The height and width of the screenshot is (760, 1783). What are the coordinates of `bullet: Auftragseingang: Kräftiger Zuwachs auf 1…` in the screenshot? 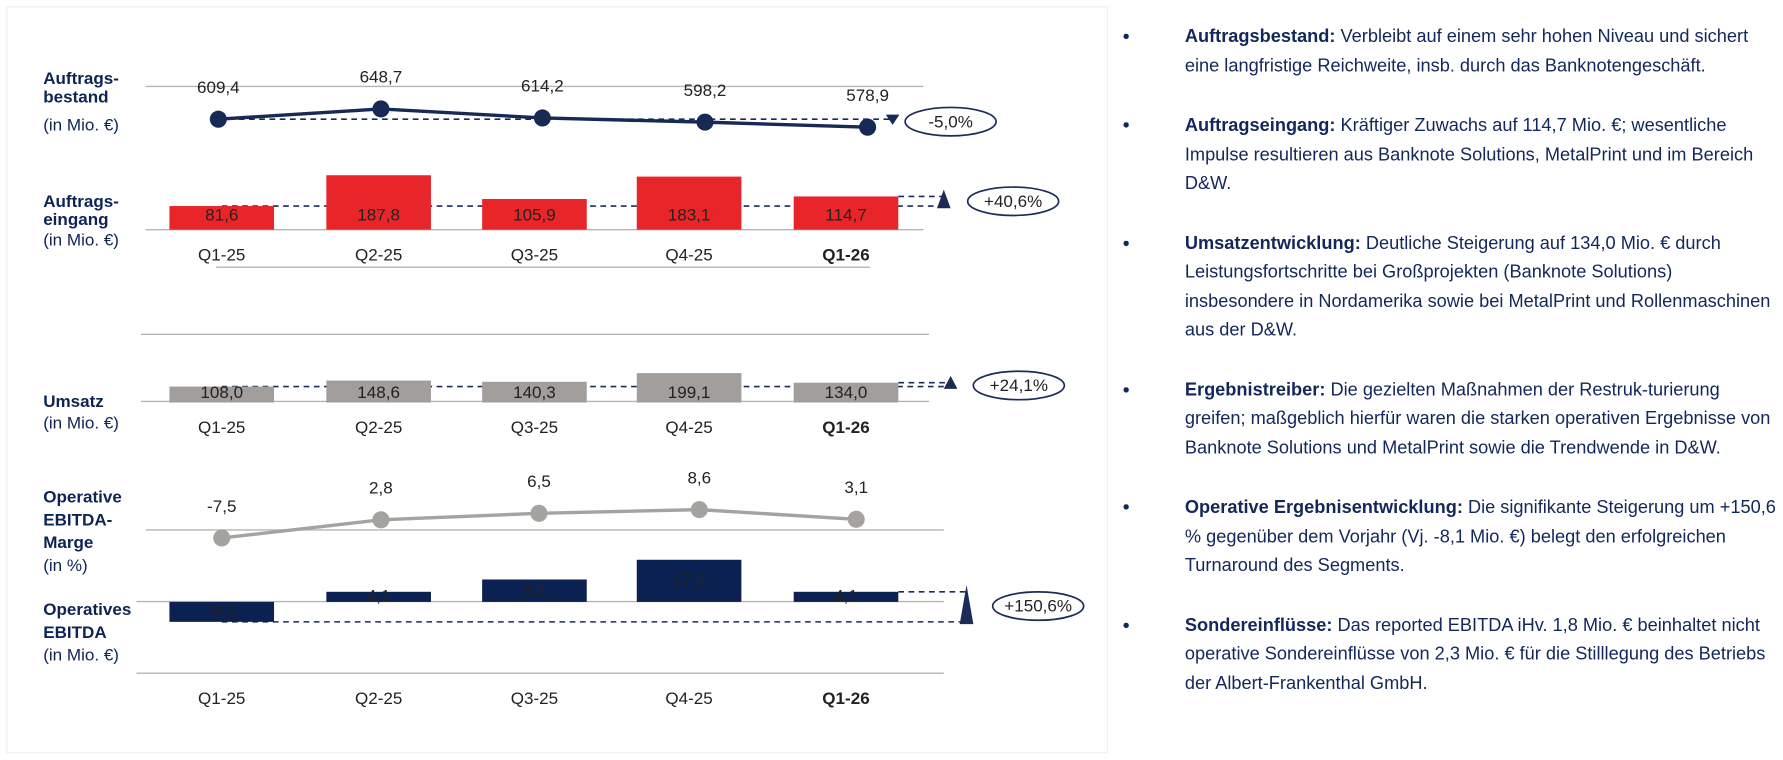 It's located at (1450, 154).